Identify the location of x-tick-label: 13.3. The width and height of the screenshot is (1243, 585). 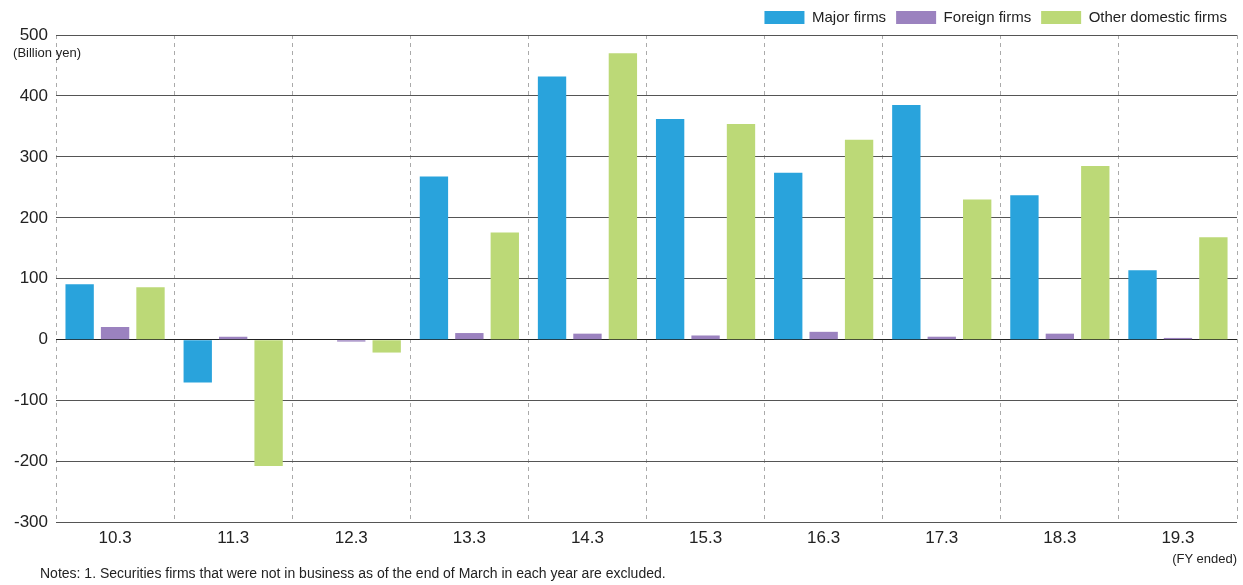
(469, 538).